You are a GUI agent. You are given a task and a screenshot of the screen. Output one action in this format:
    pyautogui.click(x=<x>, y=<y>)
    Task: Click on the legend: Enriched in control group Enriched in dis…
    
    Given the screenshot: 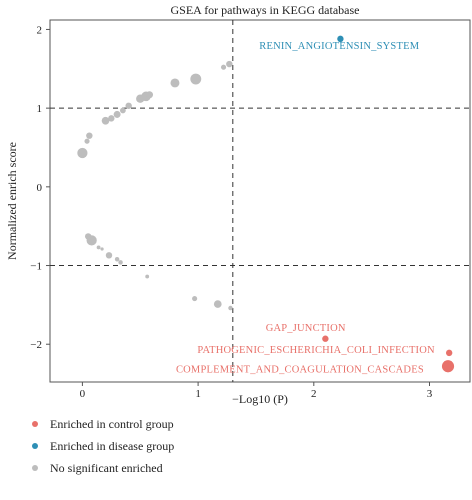 What is the action you would take?
    pyautogui.click(x=103, y=446)
    